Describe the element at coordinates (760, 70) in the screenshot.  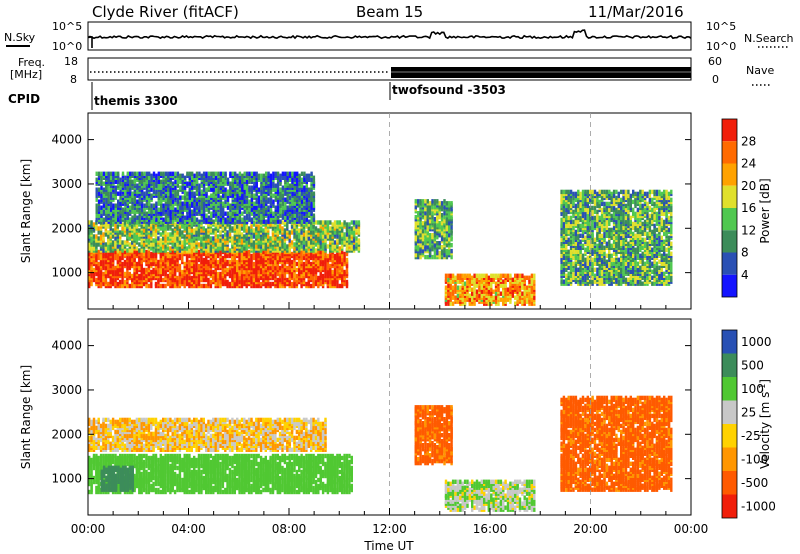
I see `nave-label: Nave` at that location.